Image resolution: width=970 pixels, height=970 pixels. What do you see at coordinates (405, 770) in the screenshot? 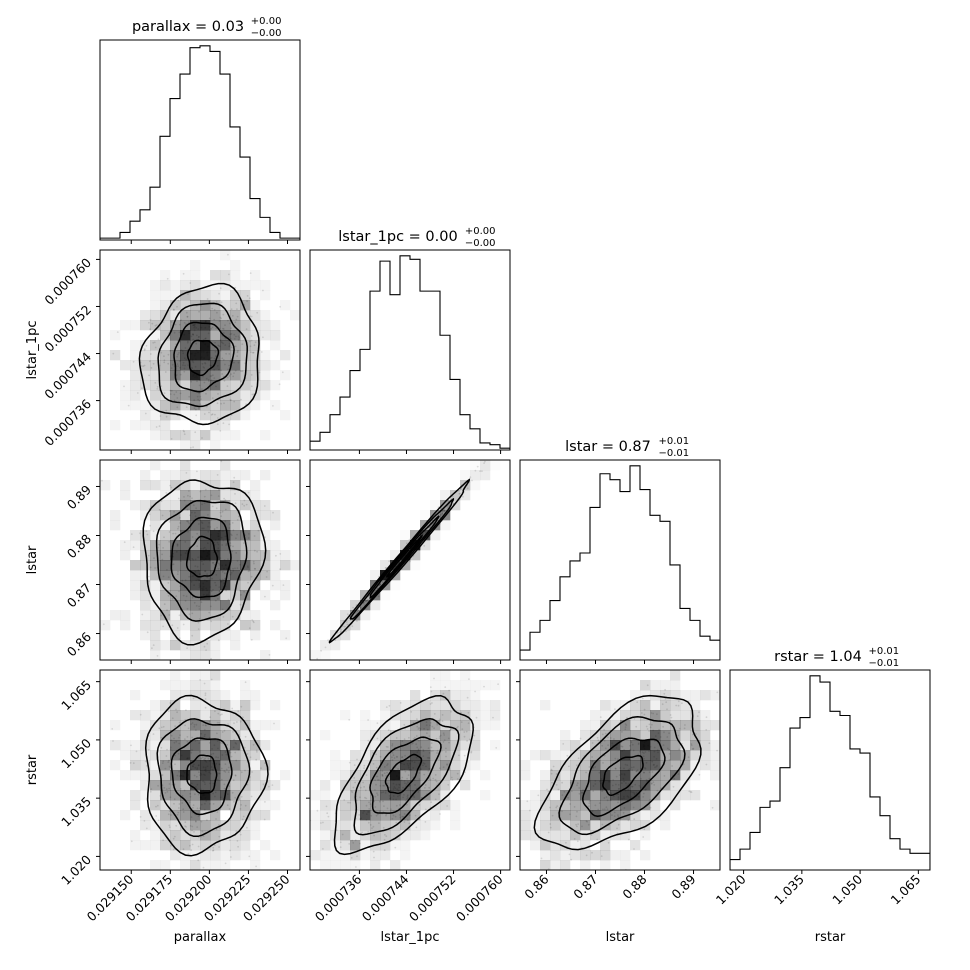
I see `panel-content` at bounding box center [405, 770].